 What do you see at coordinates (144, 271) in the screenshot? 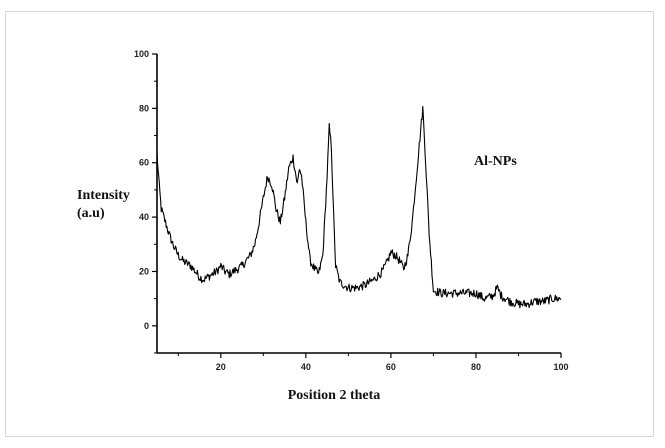
I see `y-tick-label: 20` at bounding box center [144, 271].